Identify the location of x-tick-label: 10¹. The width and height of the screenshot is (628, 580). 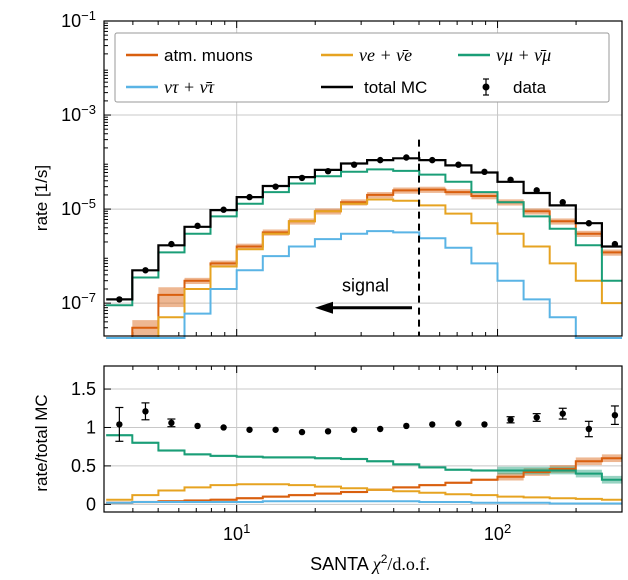
(236, 533).